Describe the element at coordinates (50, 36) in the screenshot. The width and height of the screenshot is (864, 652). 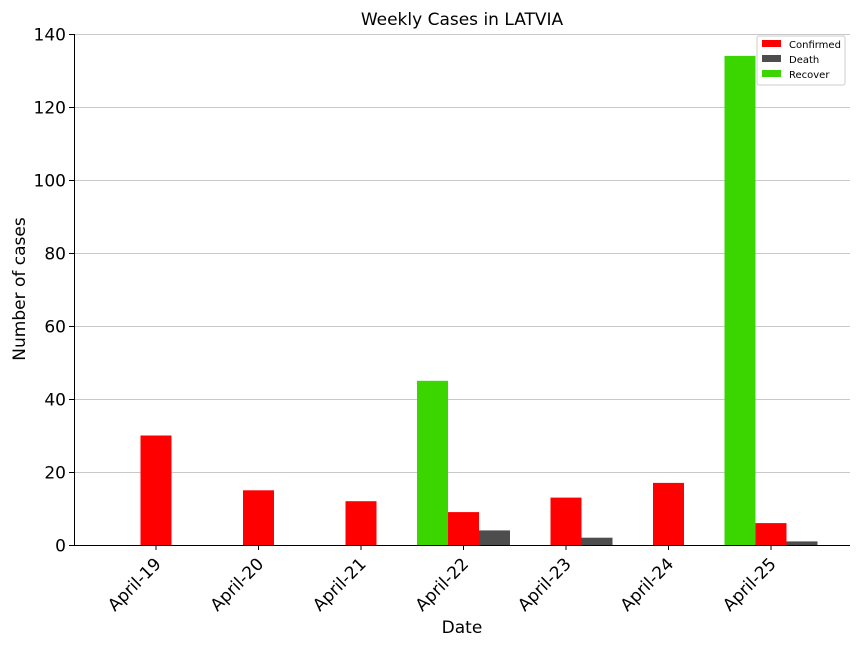
I see `y-tick-label: 140` at that location.